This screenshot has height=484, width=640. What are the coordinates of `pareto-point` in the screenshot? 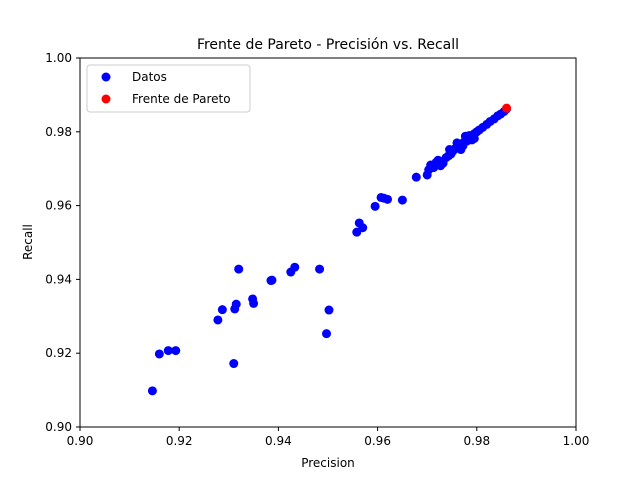 It's located at (507, 108).